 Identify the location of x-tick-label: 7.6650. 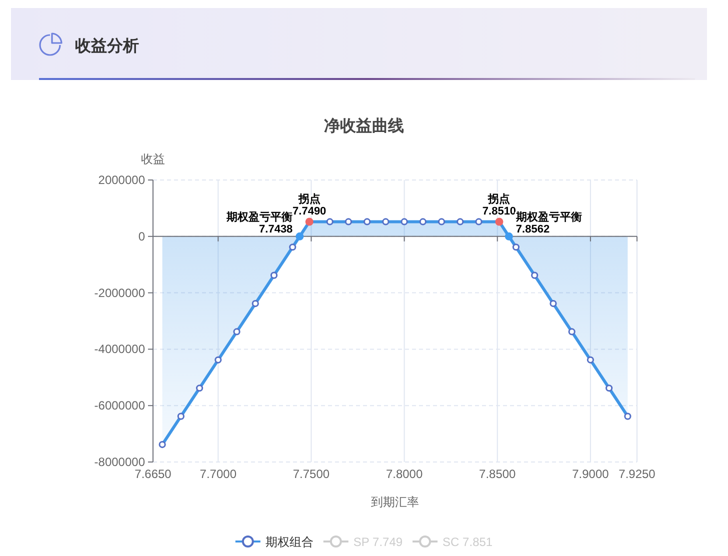
(153, 474).